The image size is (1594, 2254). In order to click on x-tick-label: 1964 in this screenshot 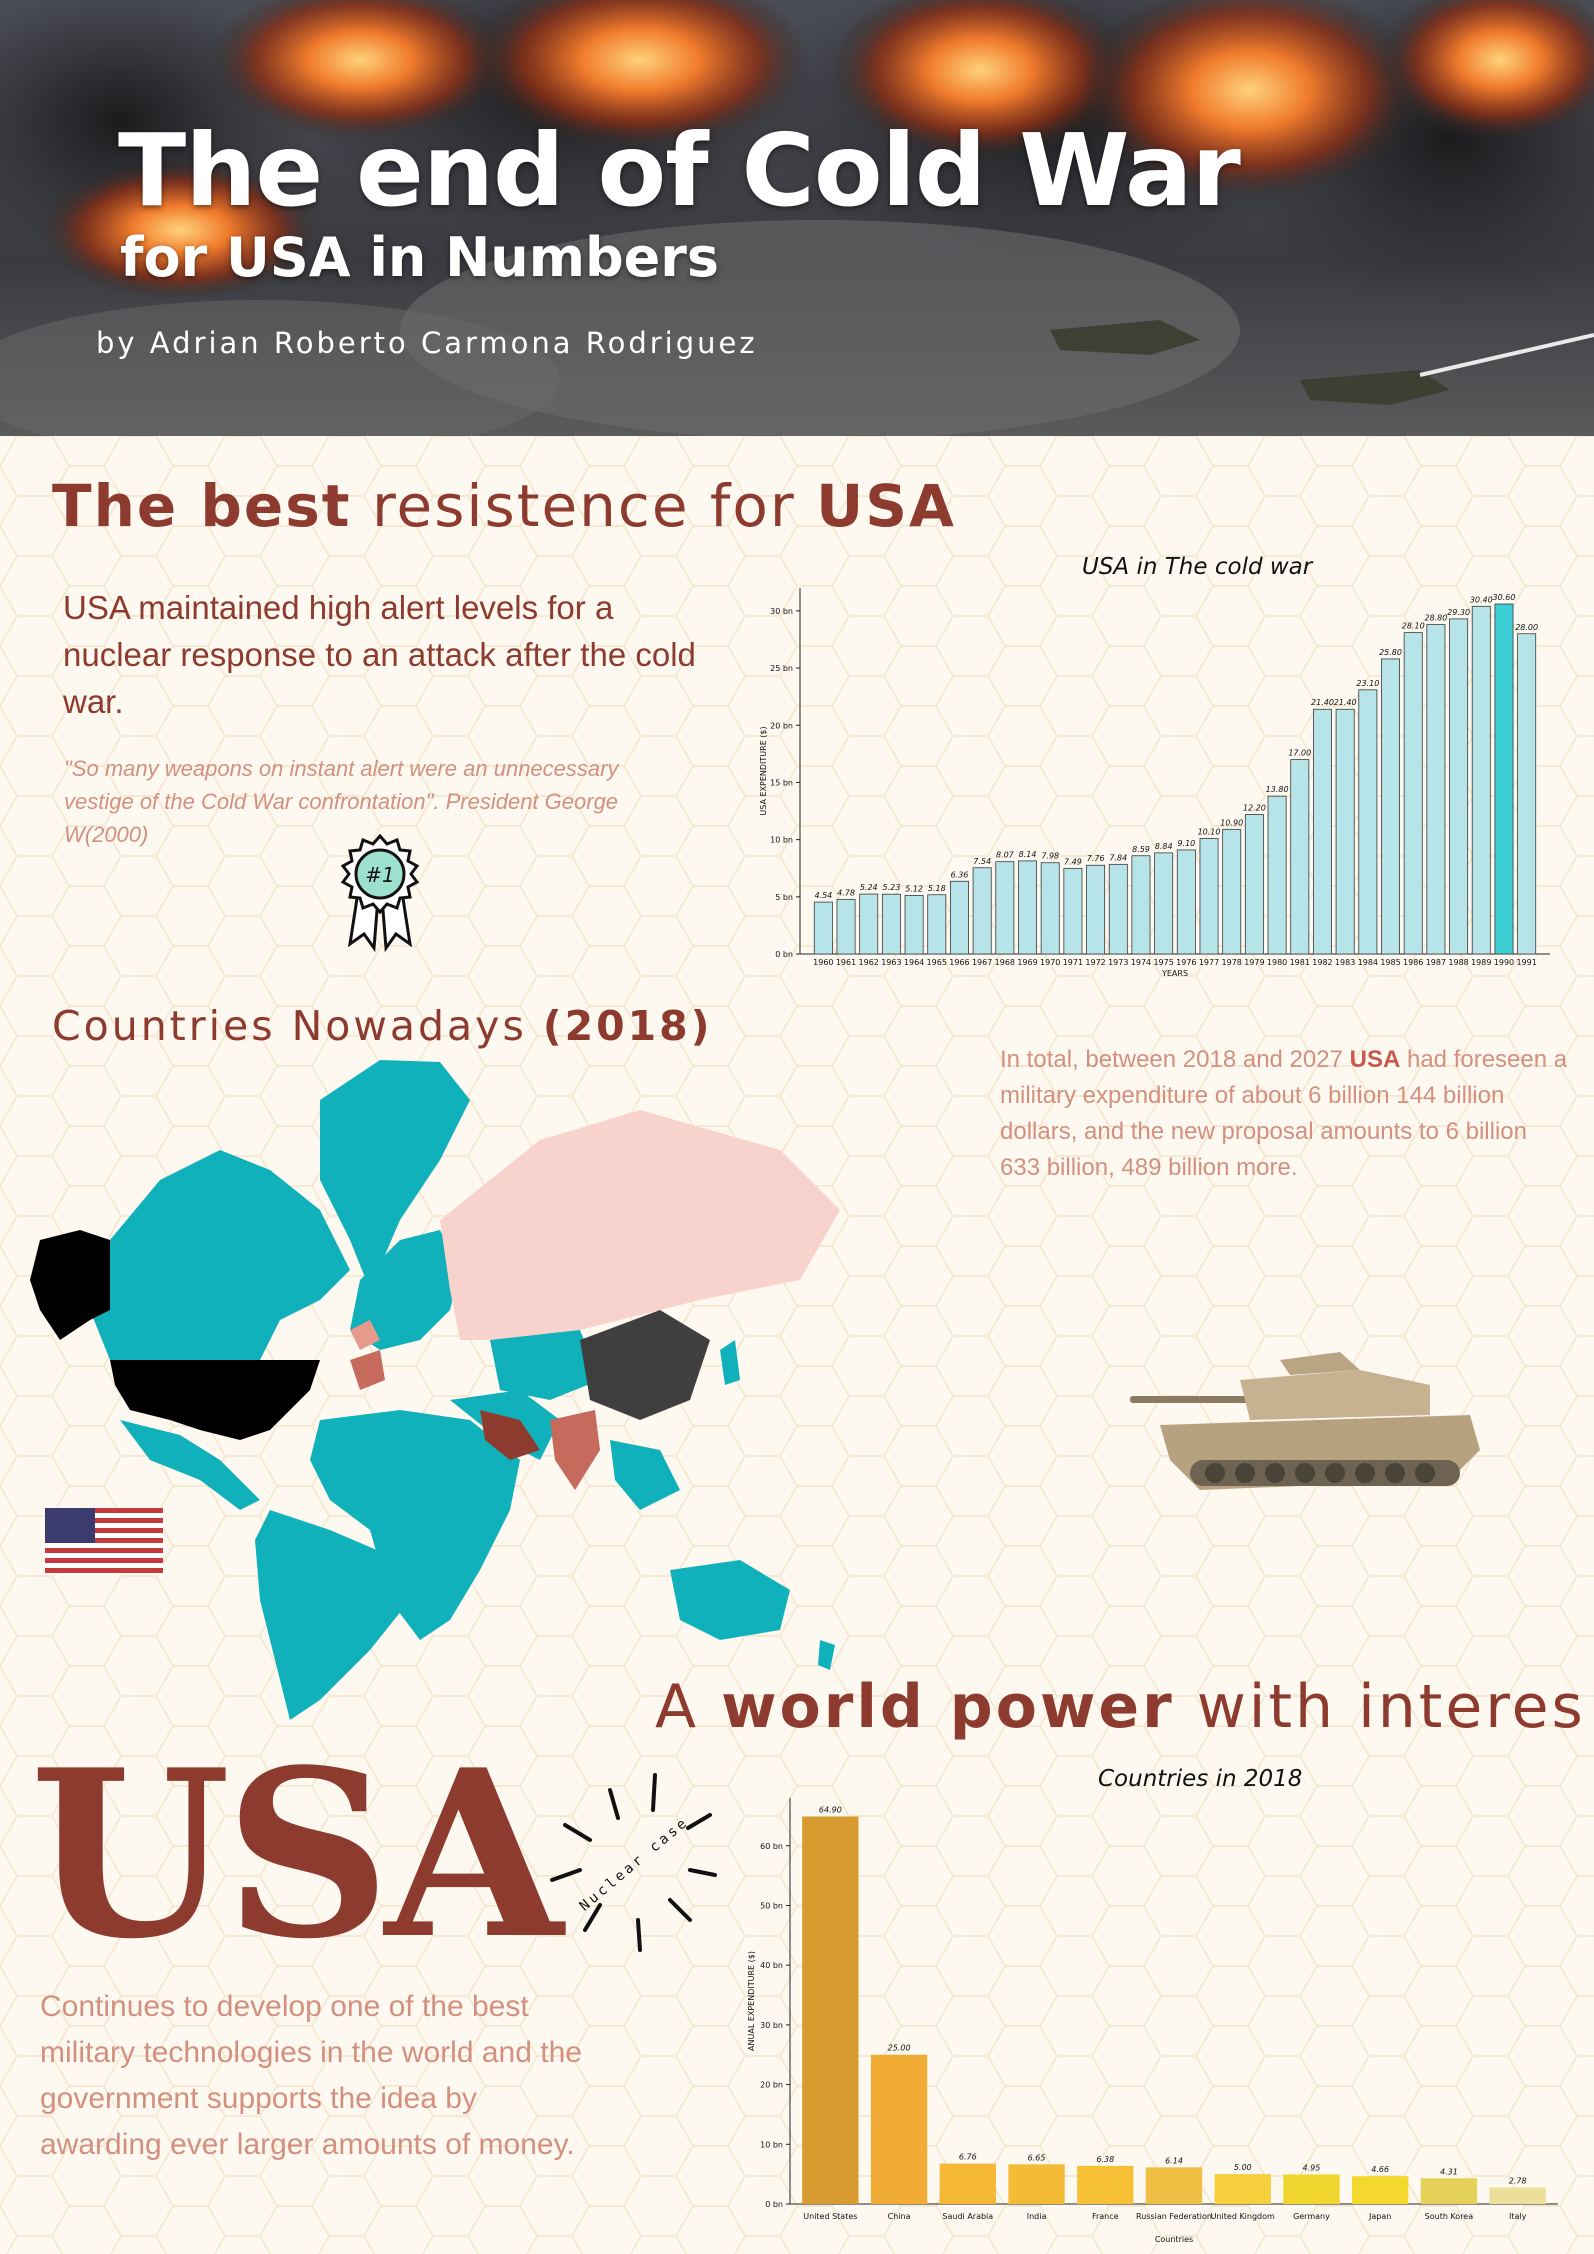, I will do `click(914, 962)`.